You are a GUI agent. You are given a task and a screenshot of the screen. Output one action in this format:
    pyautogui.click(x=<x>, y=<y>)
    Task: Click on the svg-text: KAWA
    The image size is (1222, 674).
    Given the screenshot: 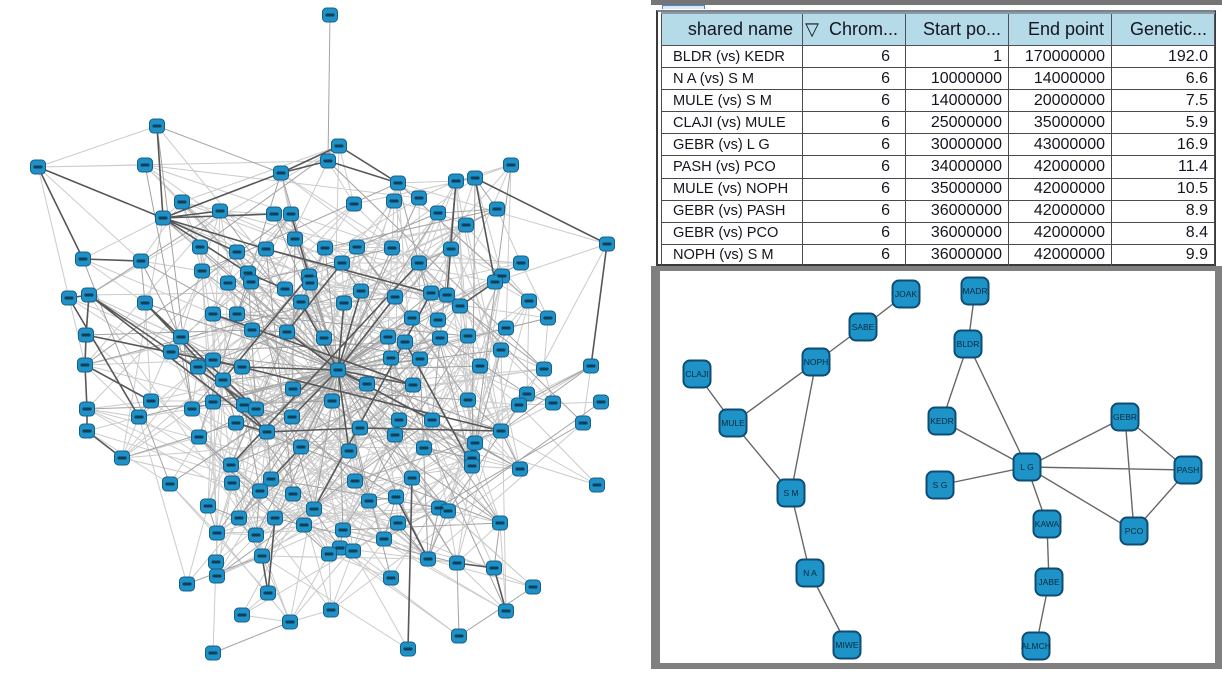 What is the action you would take?
    pyautogui.click(x=1047, y=524)
    